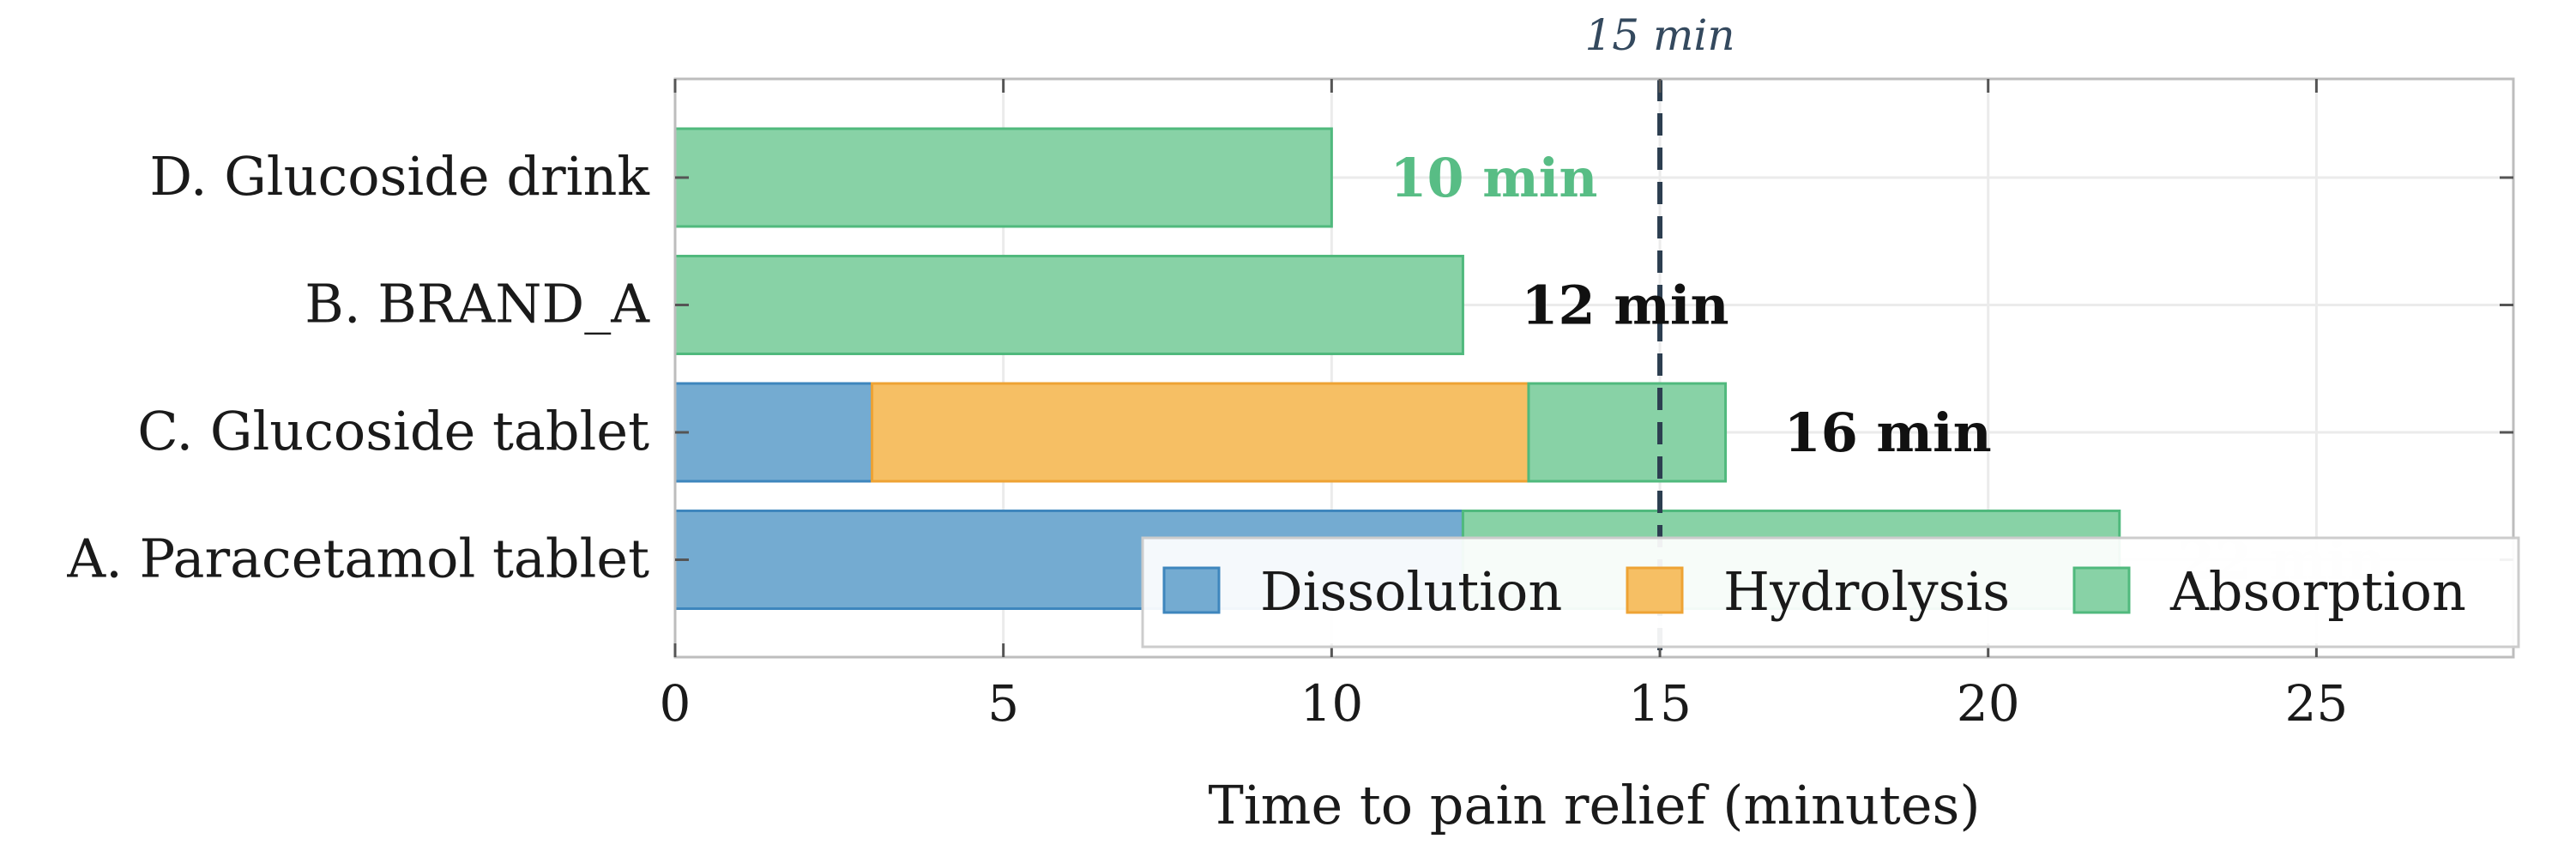 The height and width of the screenshot is (863, 2576). What do you see at coordinates (675, 704) in the screenshot?
I see `x-tick-label: 0` at bounding box center [675, 704].